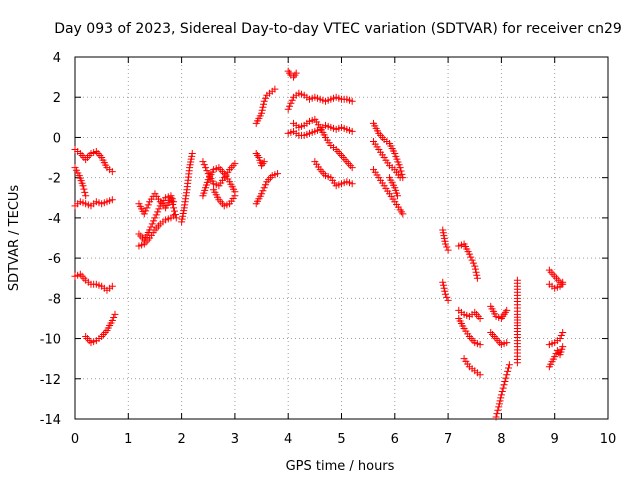 This screenshot has width=640, height=480. Describe the element at coordinates (181, 439) in the screenshot. I see `x-tick-label: 2` at that location.